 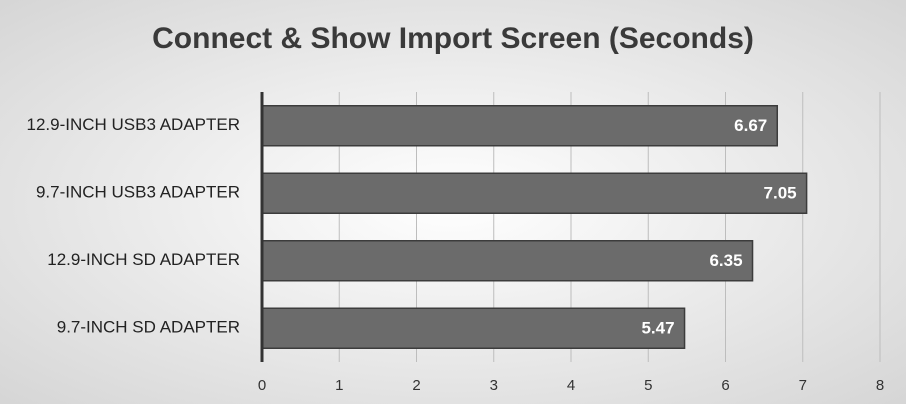 What do you see at coordinates (416, 385) in the screenshot?
I see `x-tick-label: 2` at bounding box center [416, 385].